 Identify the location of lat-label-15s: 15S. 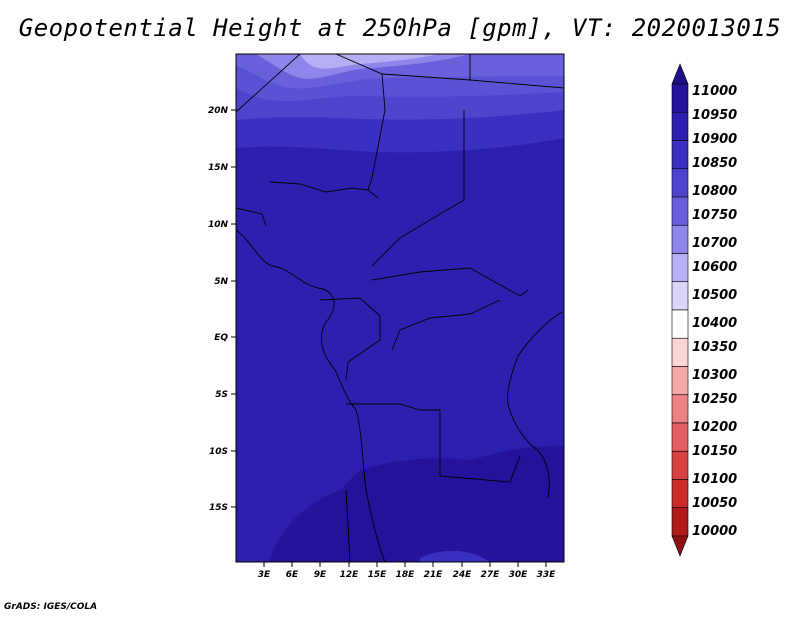
(218, 508).